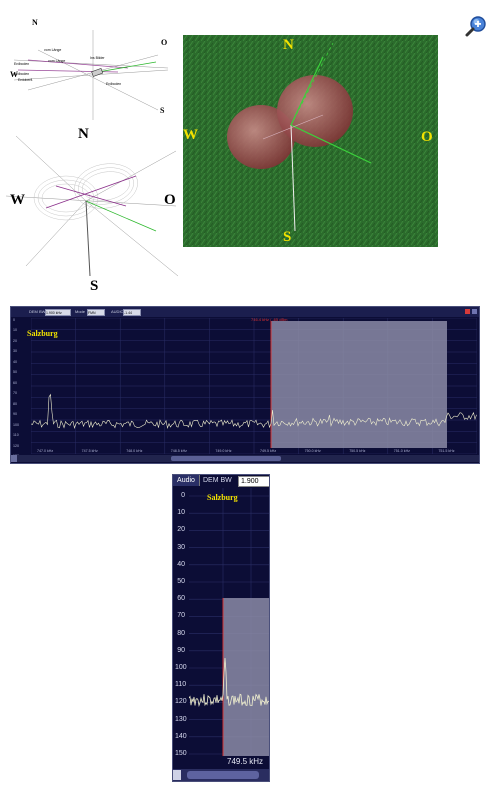 This screenshot has height=803, width=500. I want to click on antenna-wireframe-diagram: N W O S, so click(94, 211).